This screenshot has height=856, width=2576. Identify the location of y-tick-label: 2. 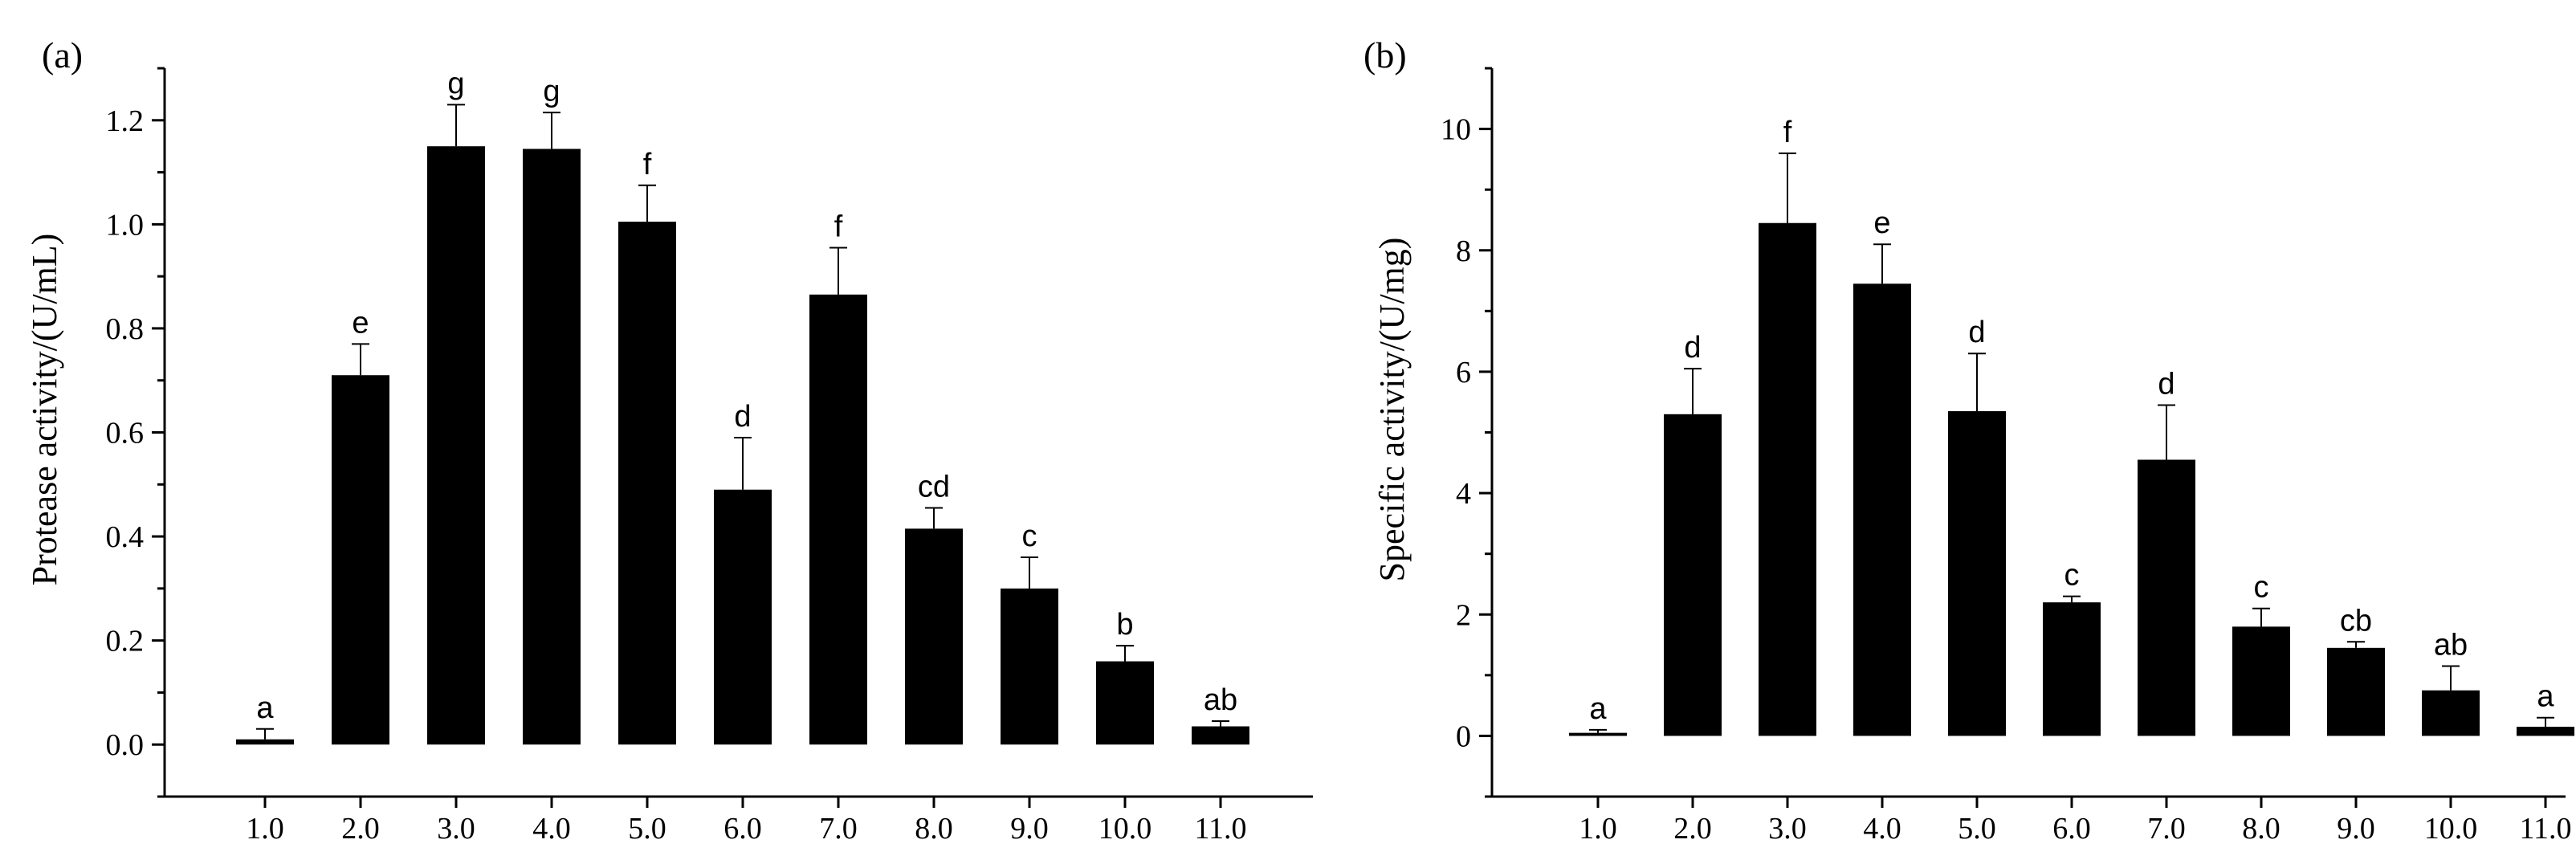
(1463, 615).